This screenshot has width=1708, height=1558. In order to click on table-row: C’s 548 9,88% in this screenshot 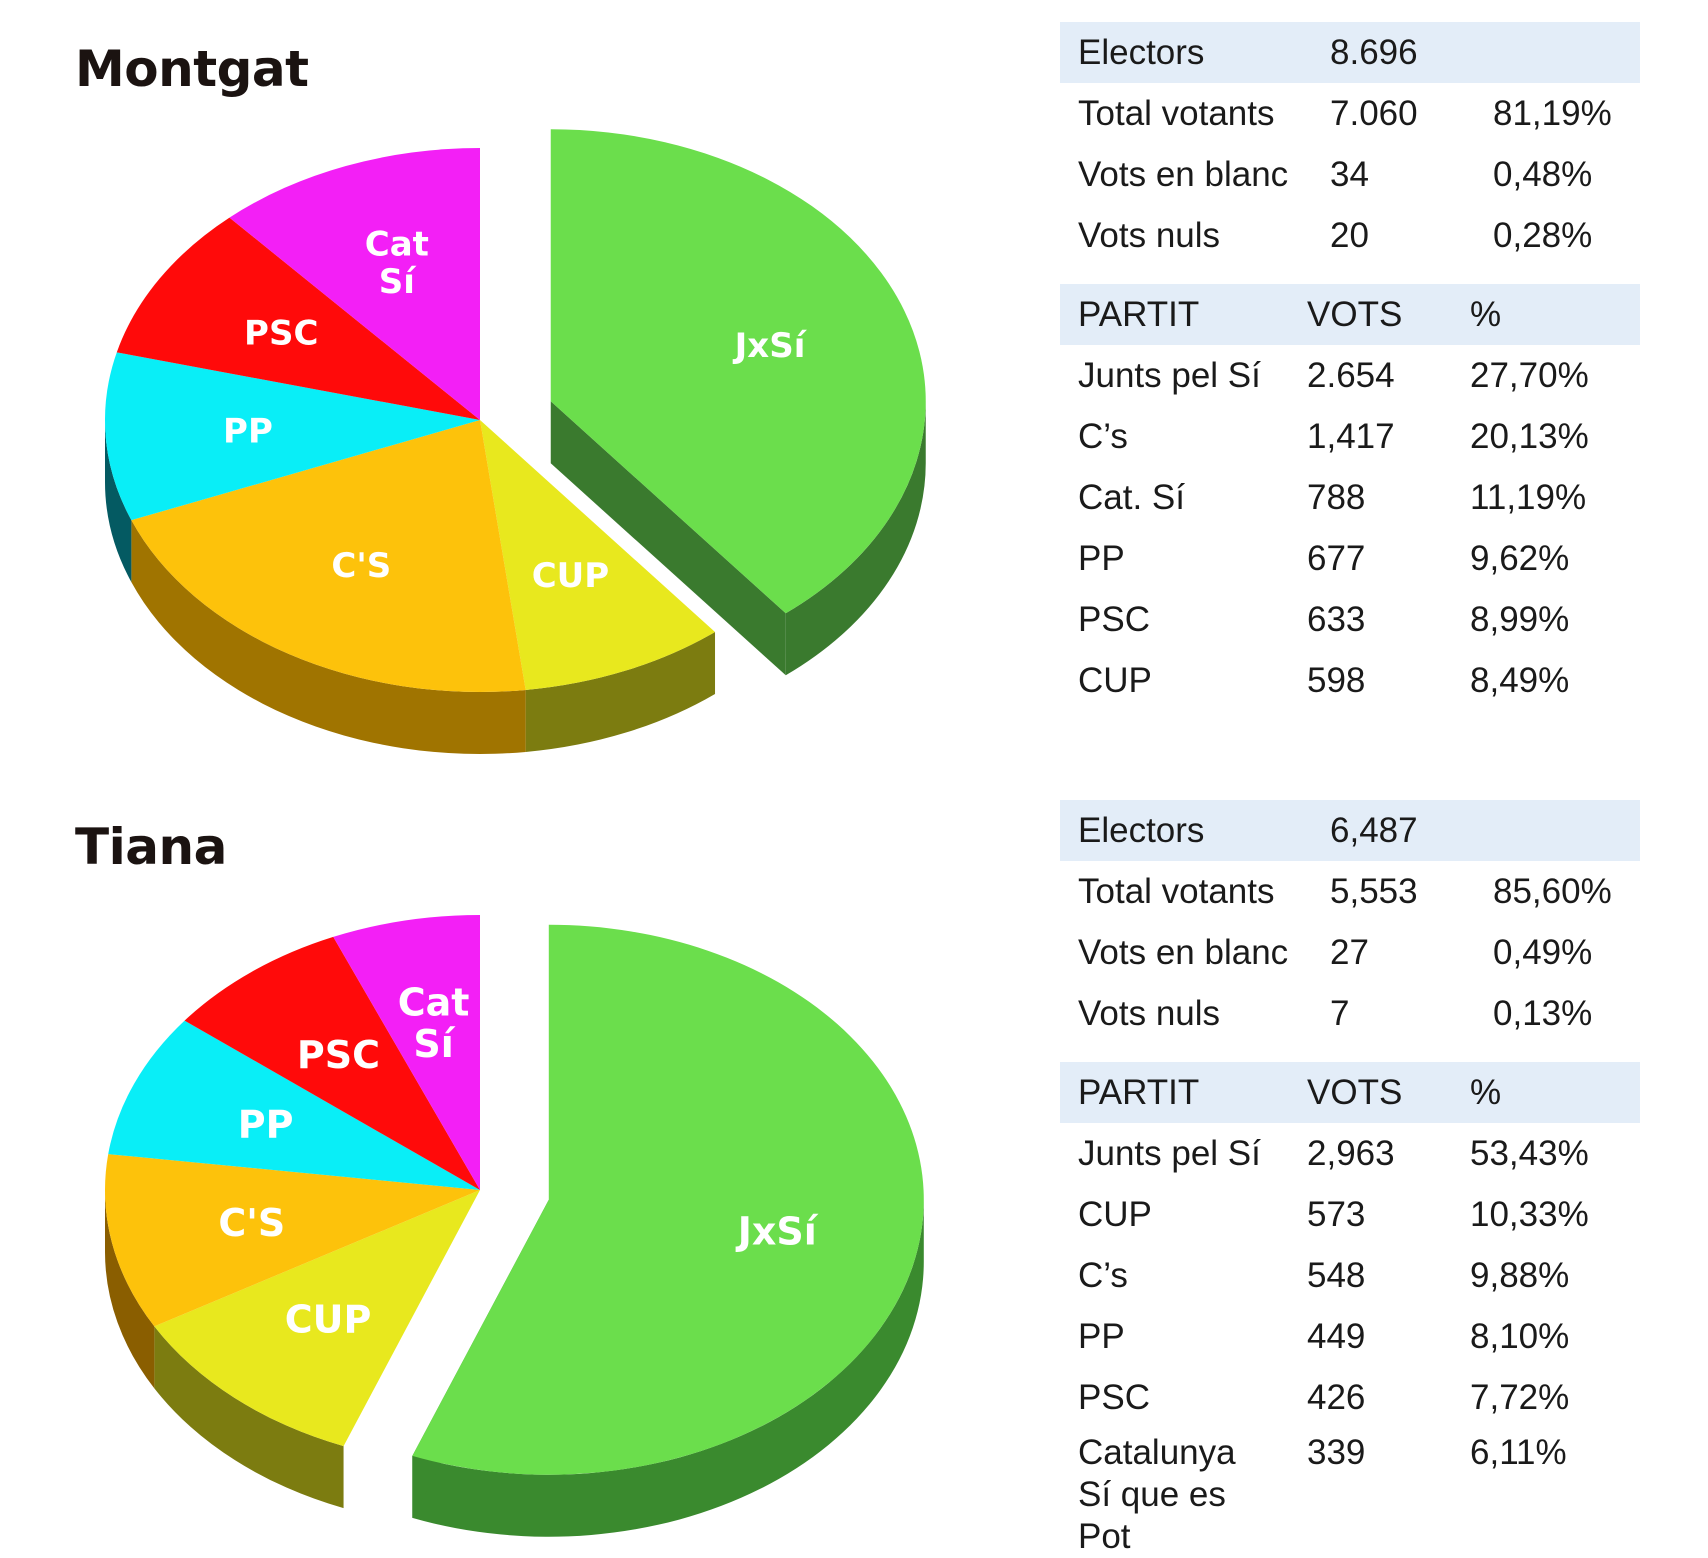, I will do `click(1350, 1275)`.